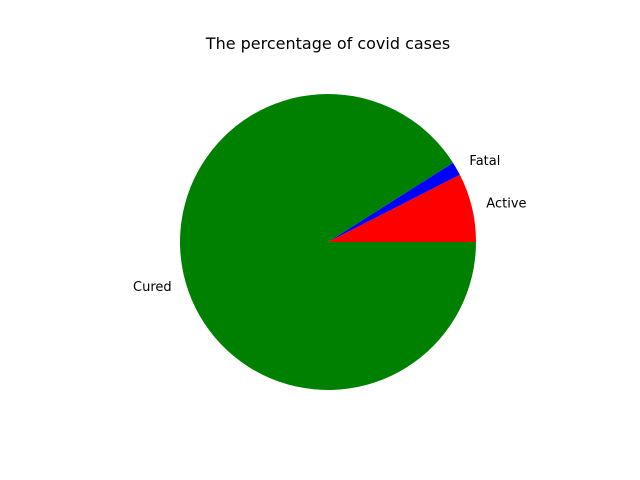 The width and height of the screenshot is (640, 480). I want to click on pie-label-fatal: Fatal, so click(484, 161).